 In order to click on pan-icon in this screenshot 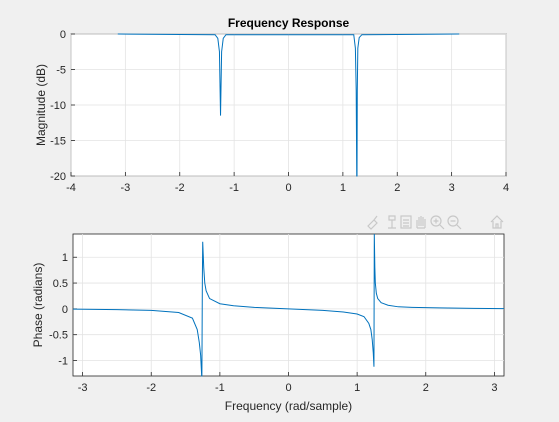, I will do `click(421, 222)`.